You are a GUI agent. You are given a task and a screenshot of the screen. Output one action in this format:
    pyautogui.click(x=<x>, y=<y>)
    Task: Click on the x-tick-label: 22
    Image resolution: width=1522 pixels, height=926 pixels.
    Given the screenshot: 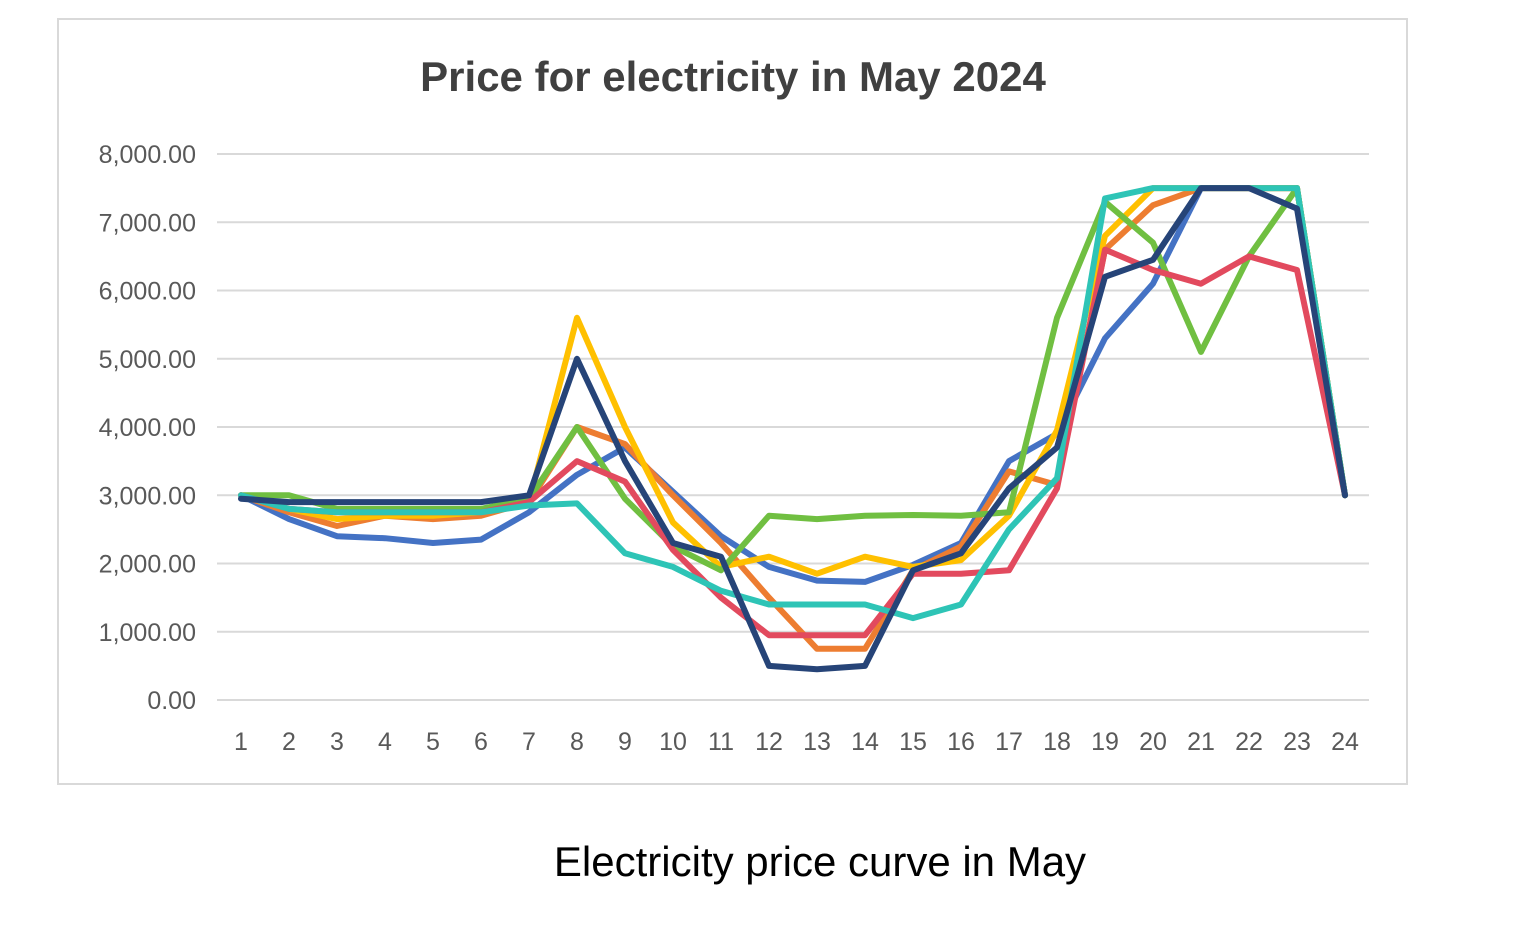 What is the action you would take?
    pyautogui.click(x=1249, y=742)
    